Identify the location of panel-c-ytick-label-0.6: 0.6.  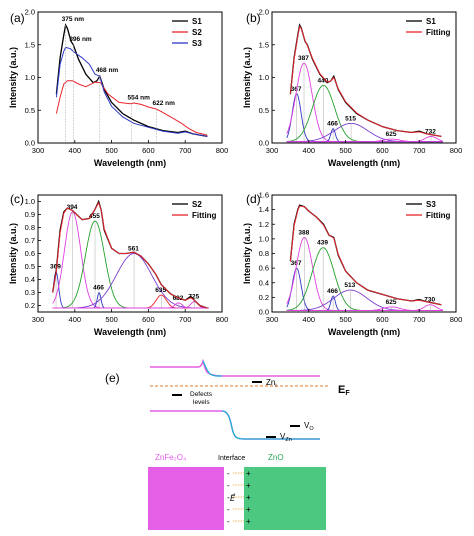
(30, 253).